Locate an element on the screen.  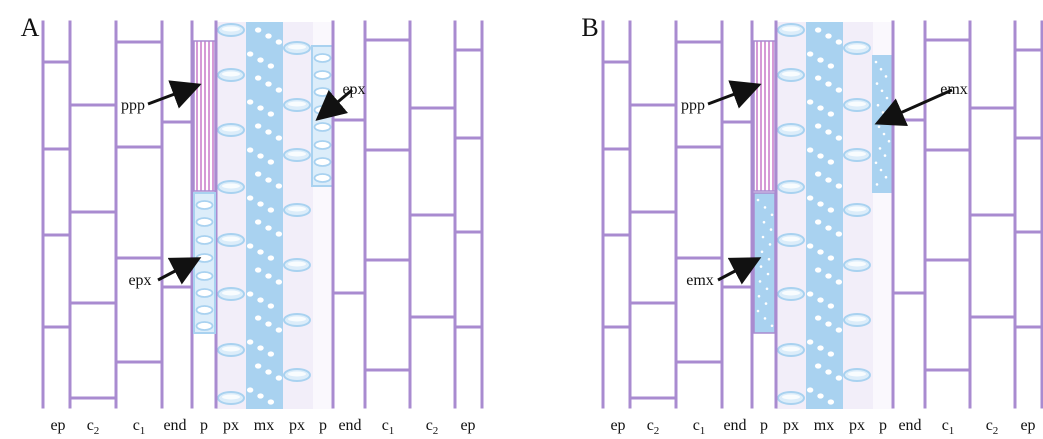
ectopic-metaxylem-right is located at coordinates (882, 124).